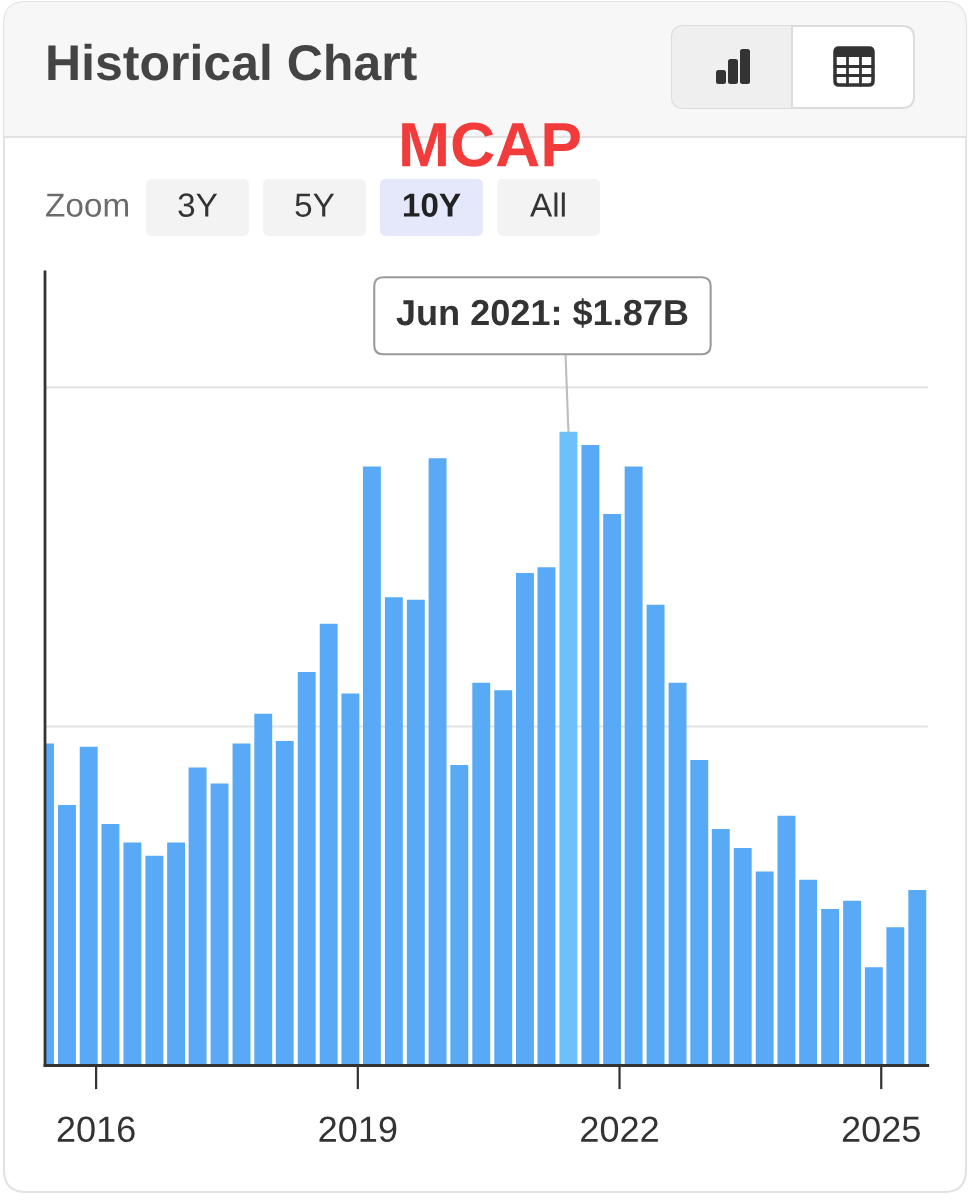  I want to click on x-tick-label: 2022, so click(619, 1129).